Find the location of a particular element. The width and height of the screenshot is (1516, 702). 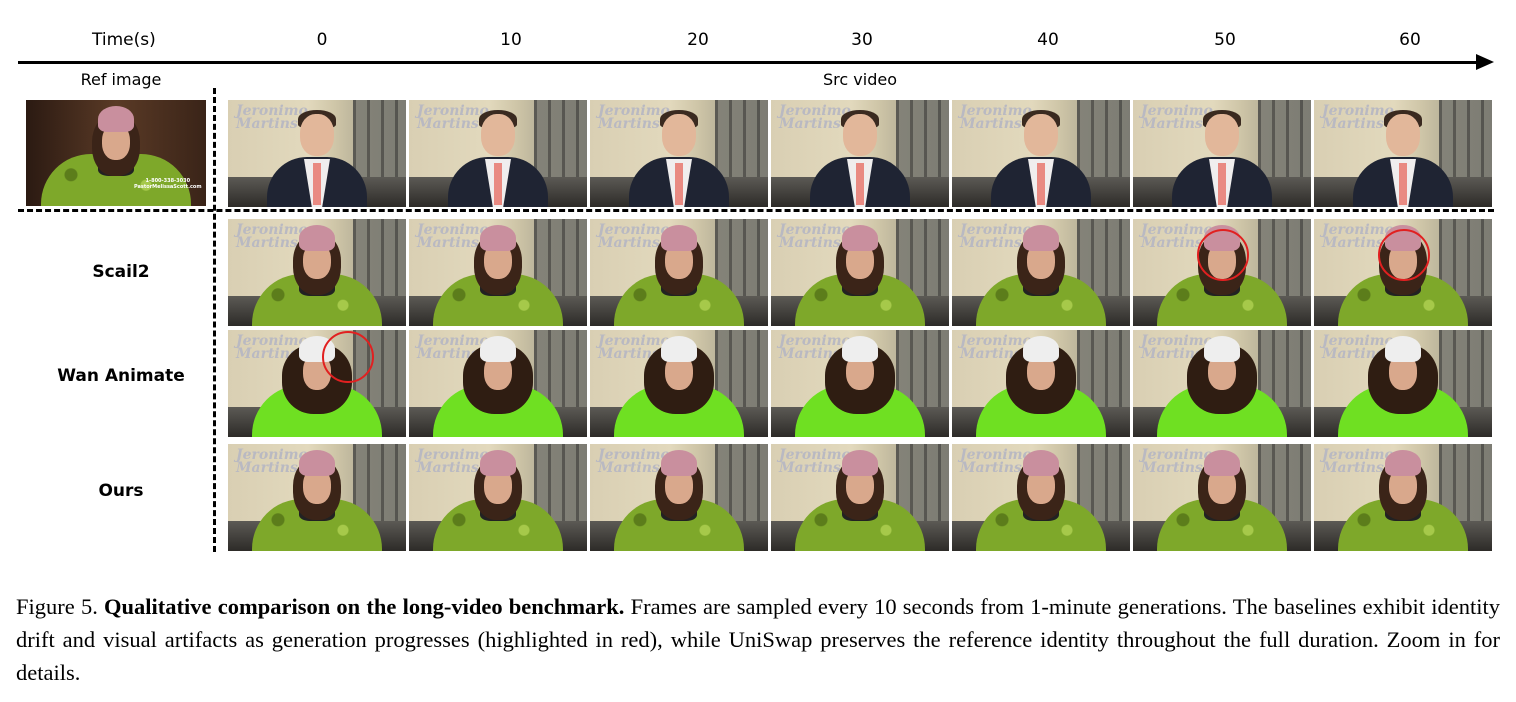

src-video-label: Src video is located at coordinates (860, 79).